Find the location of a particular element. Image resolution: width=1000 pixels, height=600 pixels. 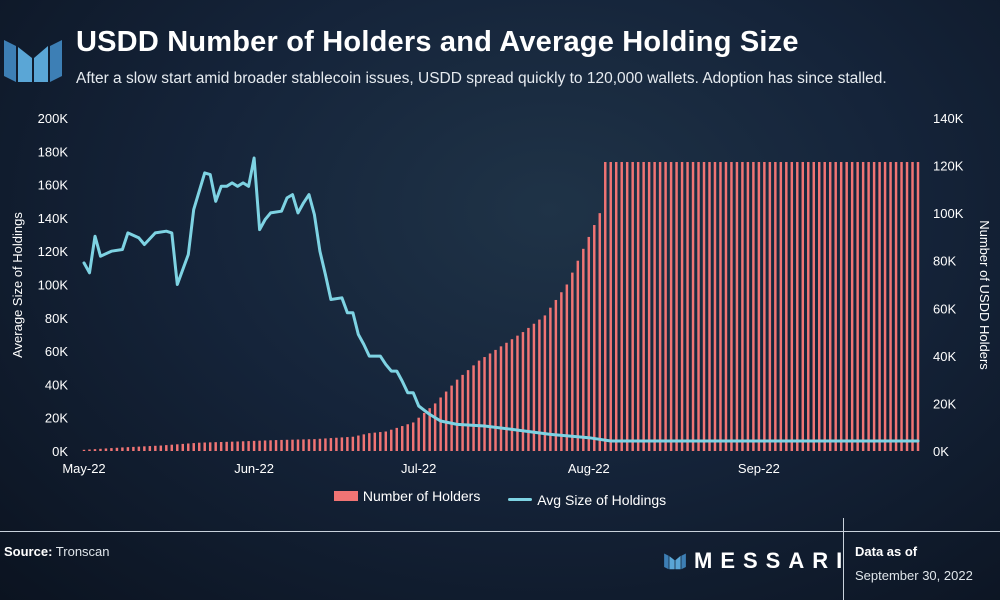

legend-label-avg: Avg Size of Holdings is located at coordinates (602, 499).